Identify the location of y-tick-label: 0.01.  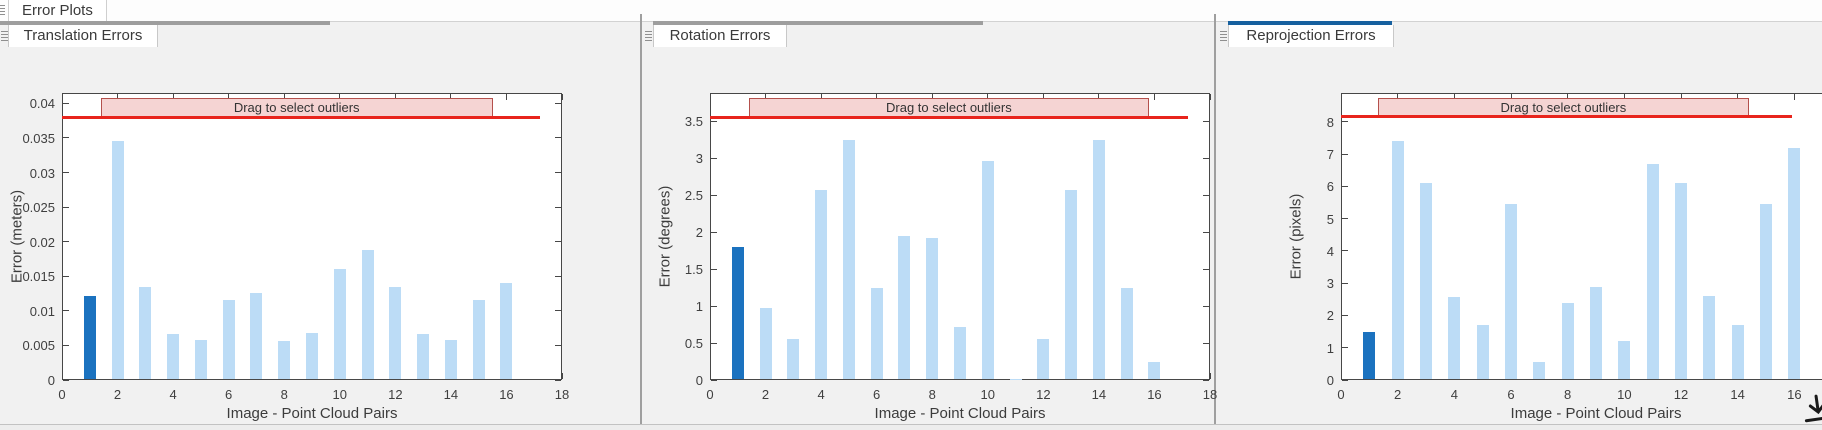
(42, 311).